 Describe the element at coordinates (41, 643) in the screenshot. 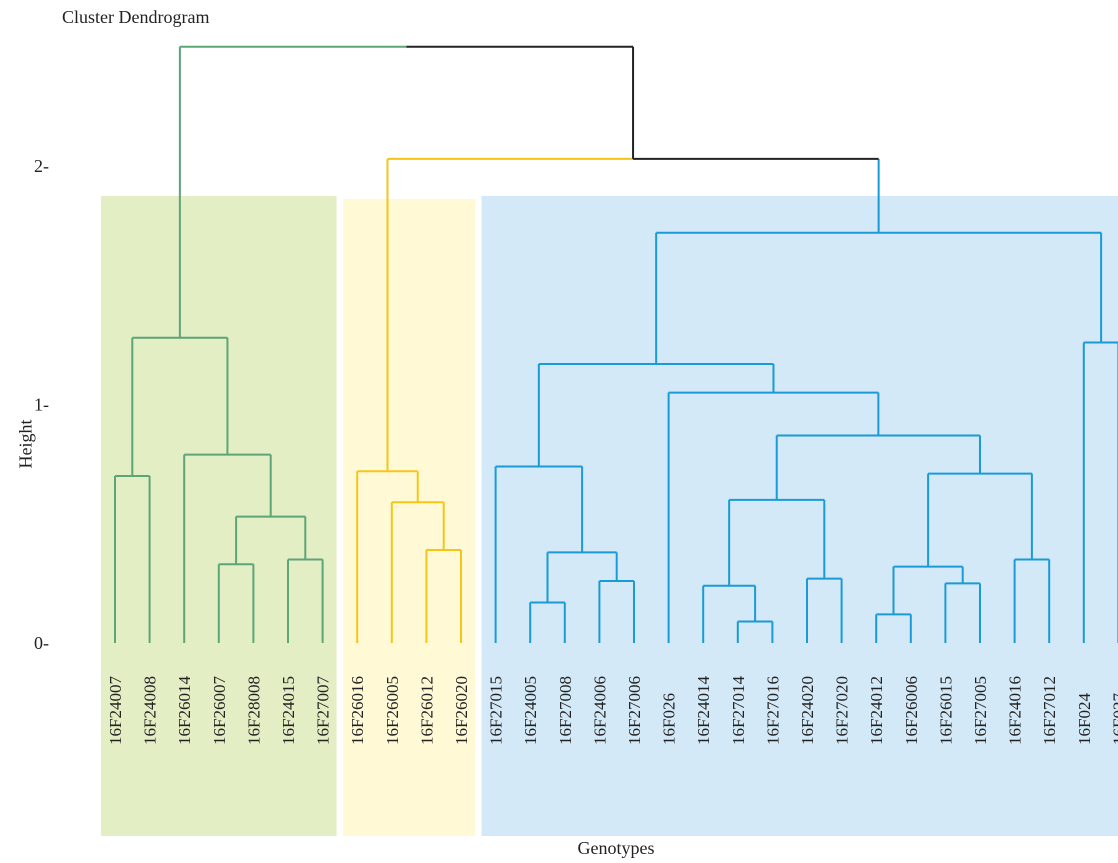

I see `y-tick-label: 0-` at that location.